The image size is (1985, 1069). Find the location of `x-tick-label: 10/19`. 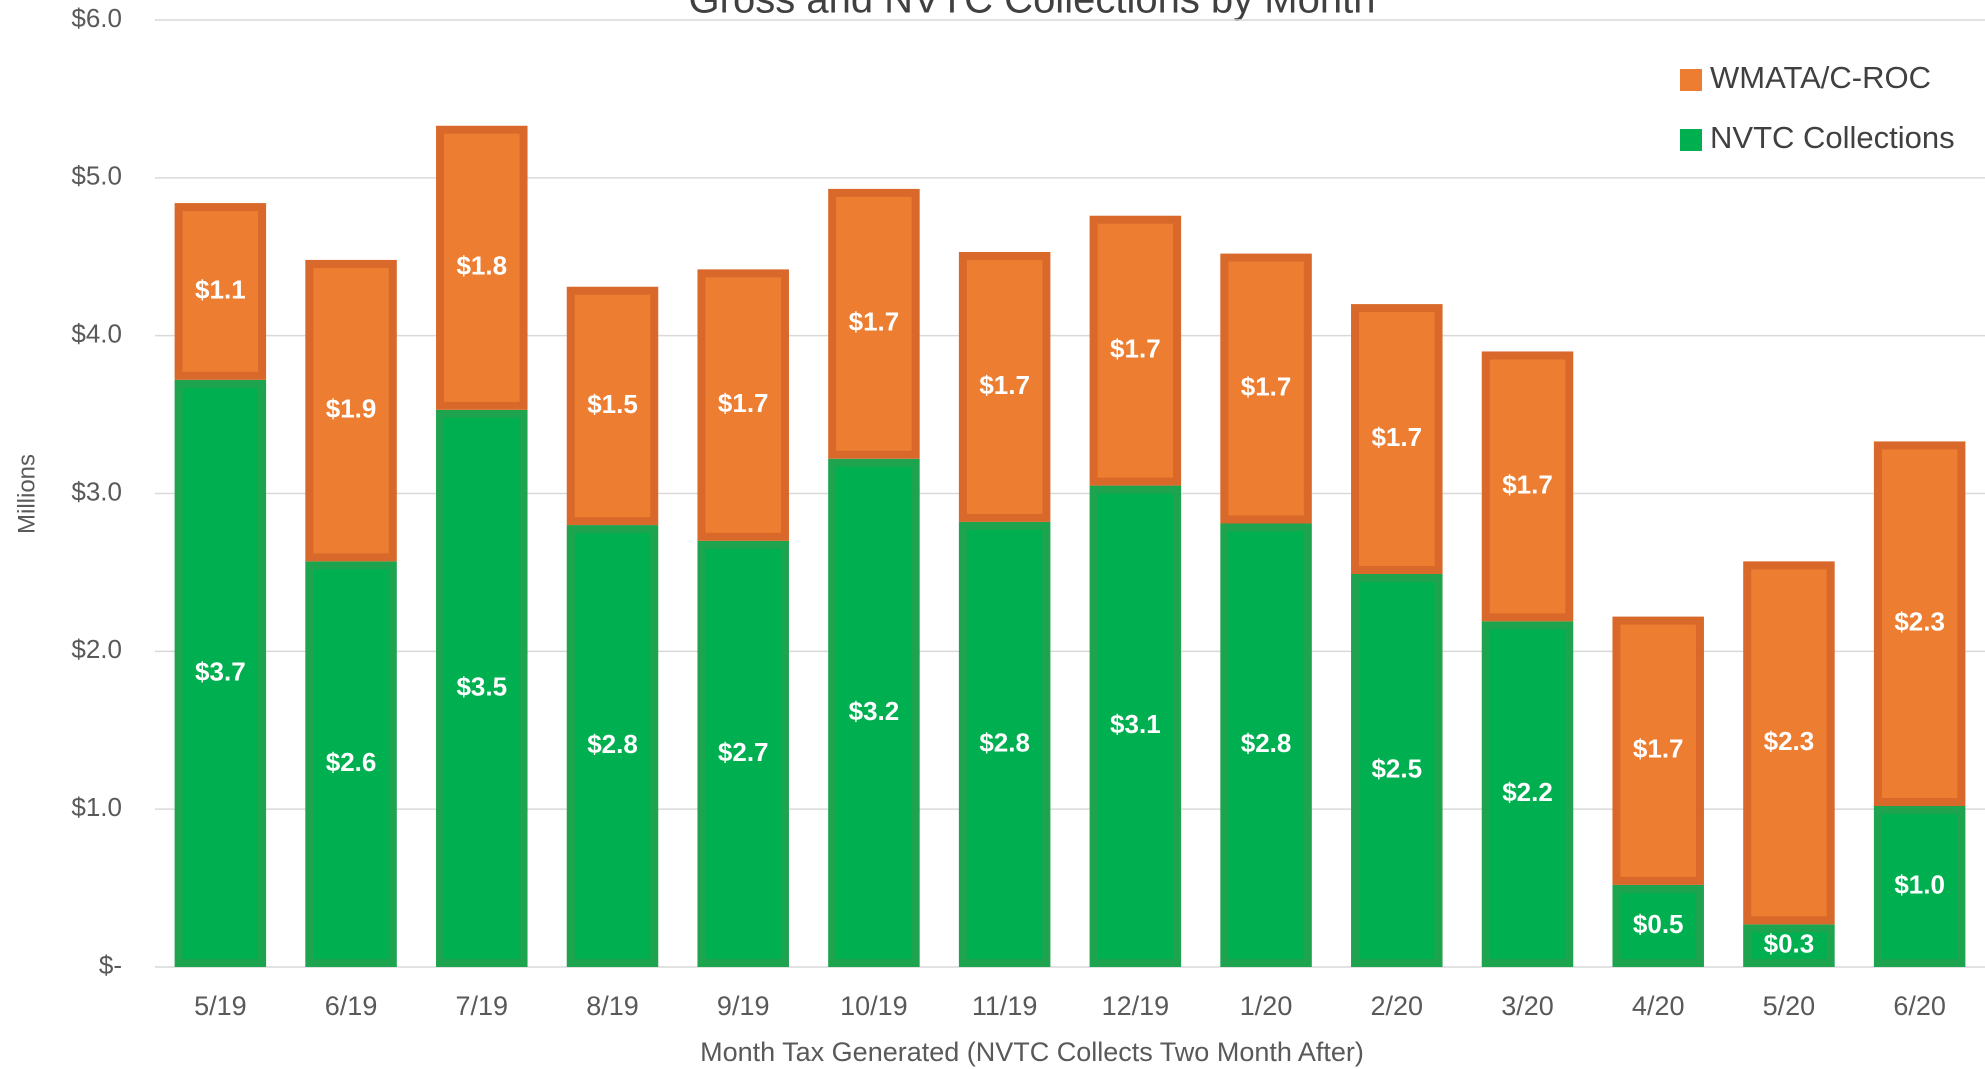

x-tick-label: 10/19 is located at coordinates (874, 1006).